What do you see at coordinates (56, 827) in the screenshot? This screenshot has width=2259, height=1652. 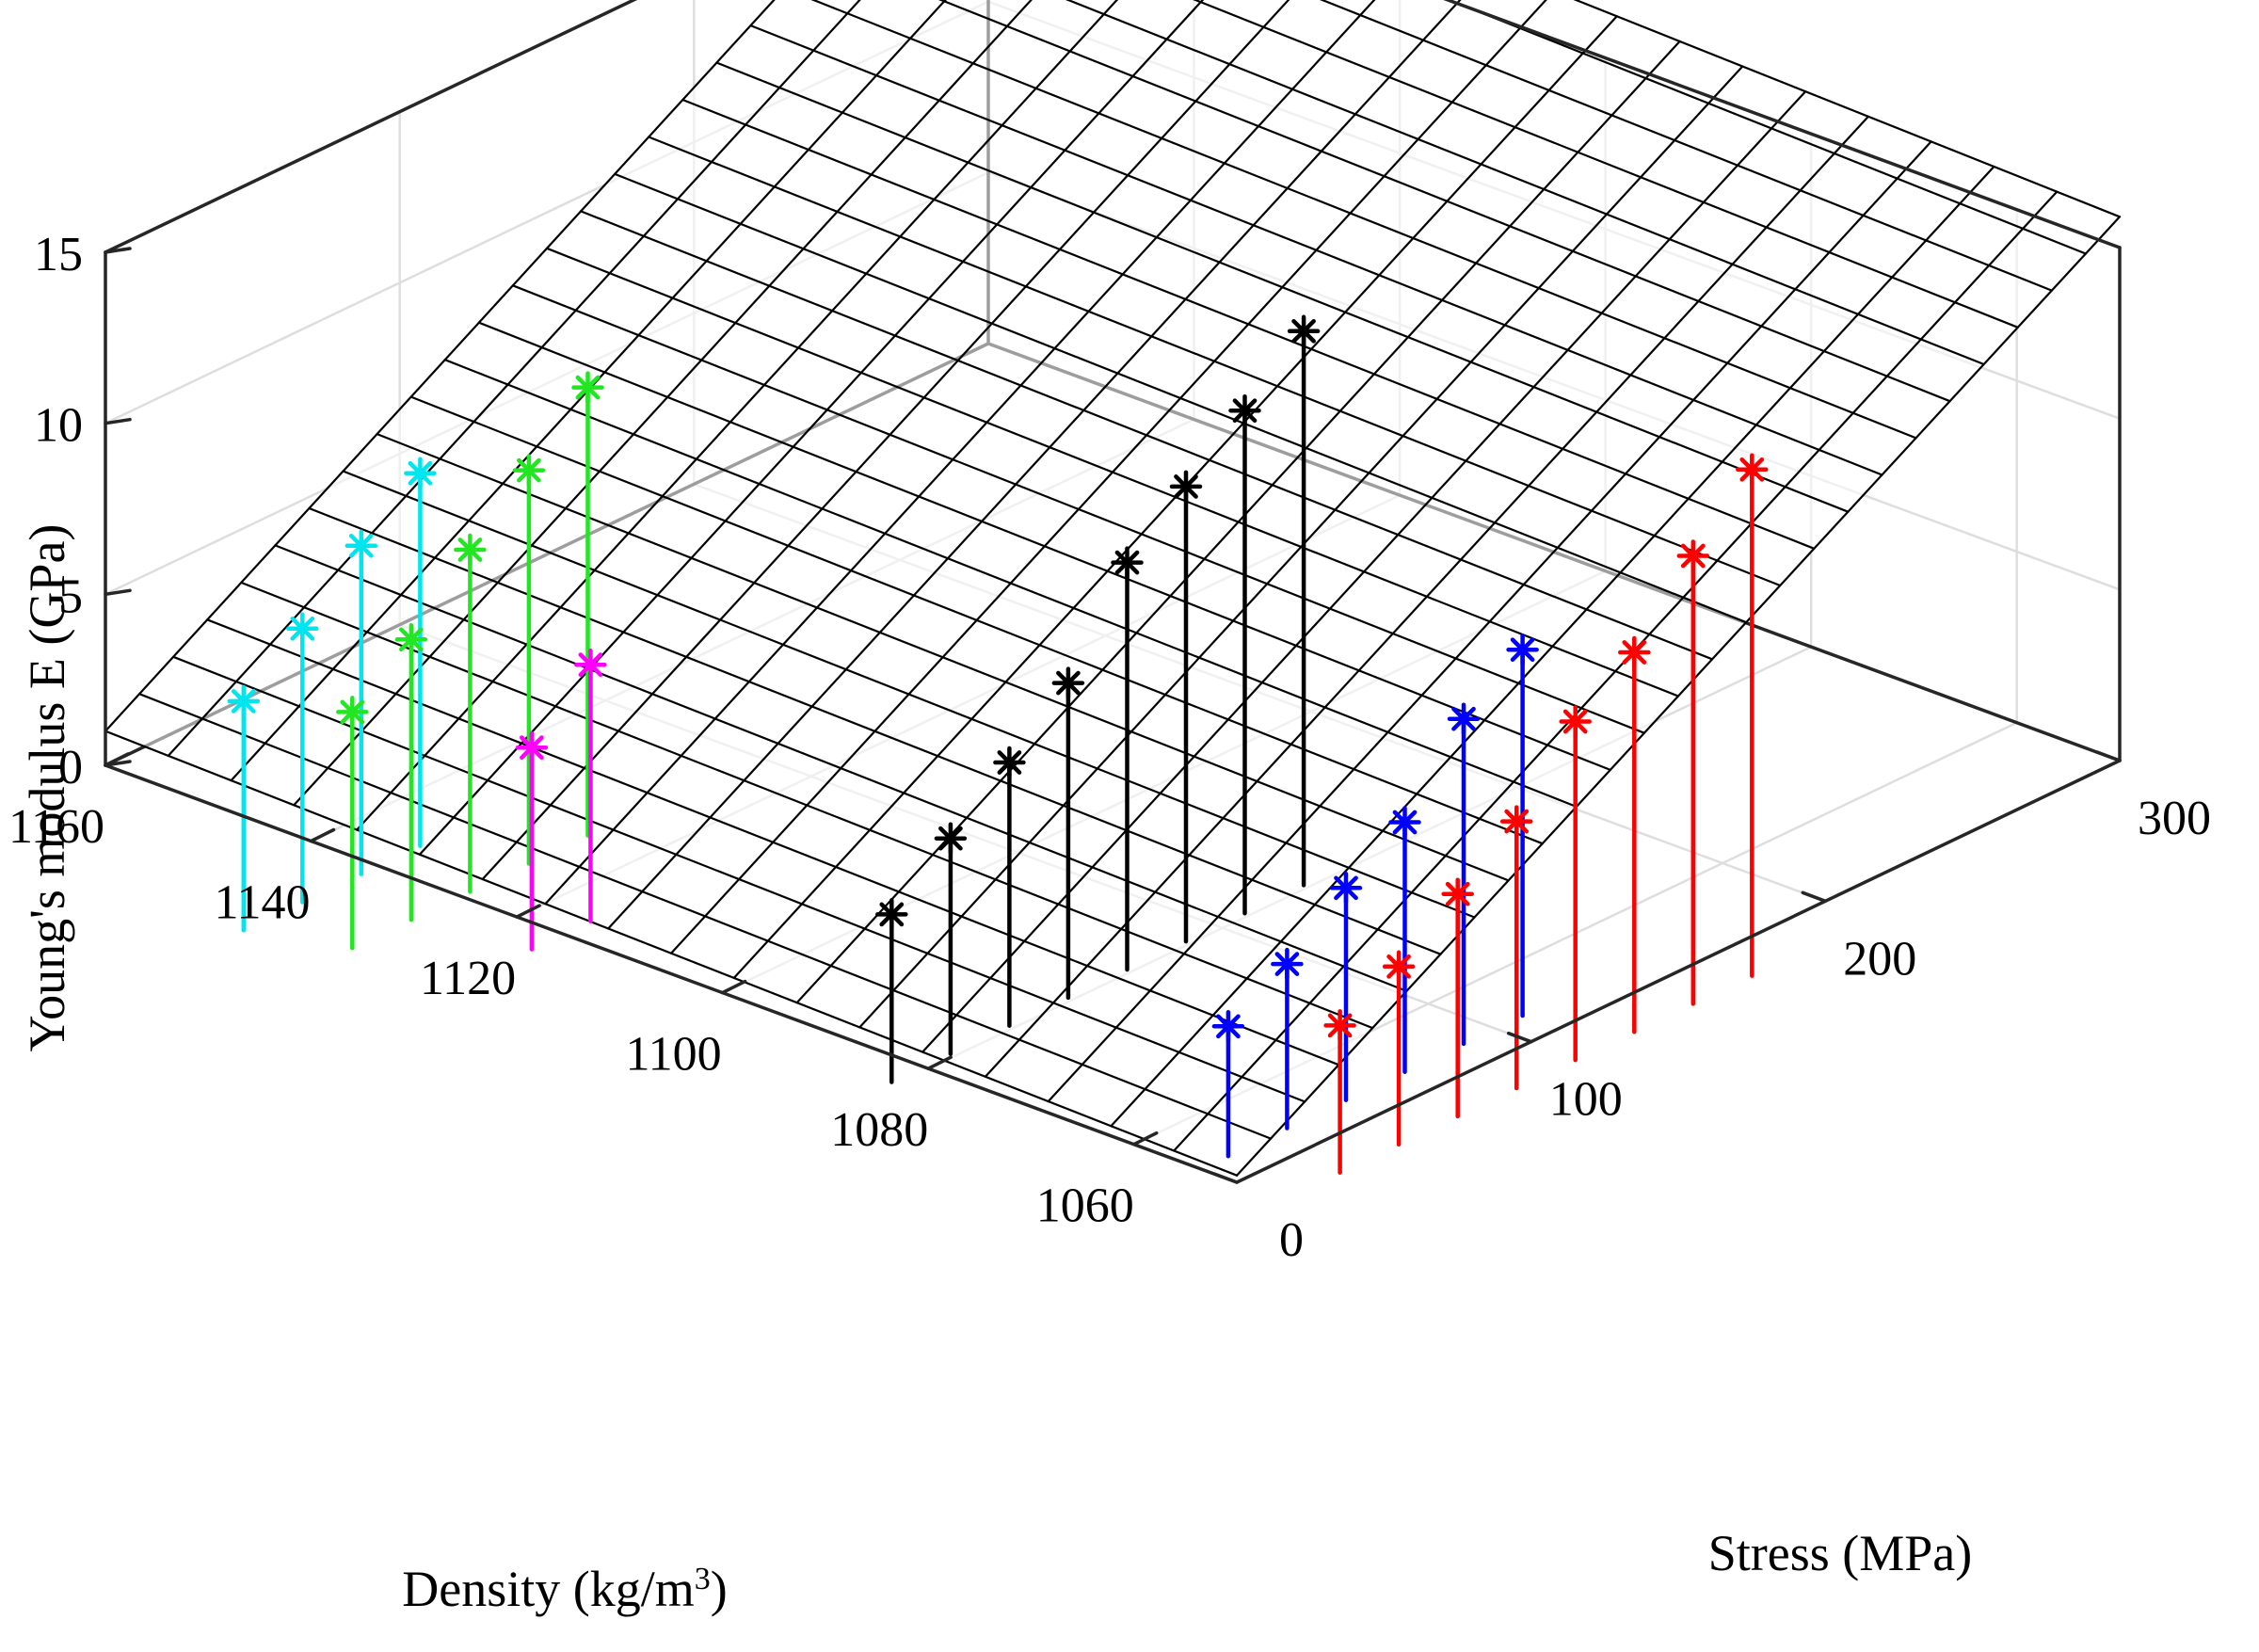 I see `tick-label-density: 1160` at bounding box center [56, 827].